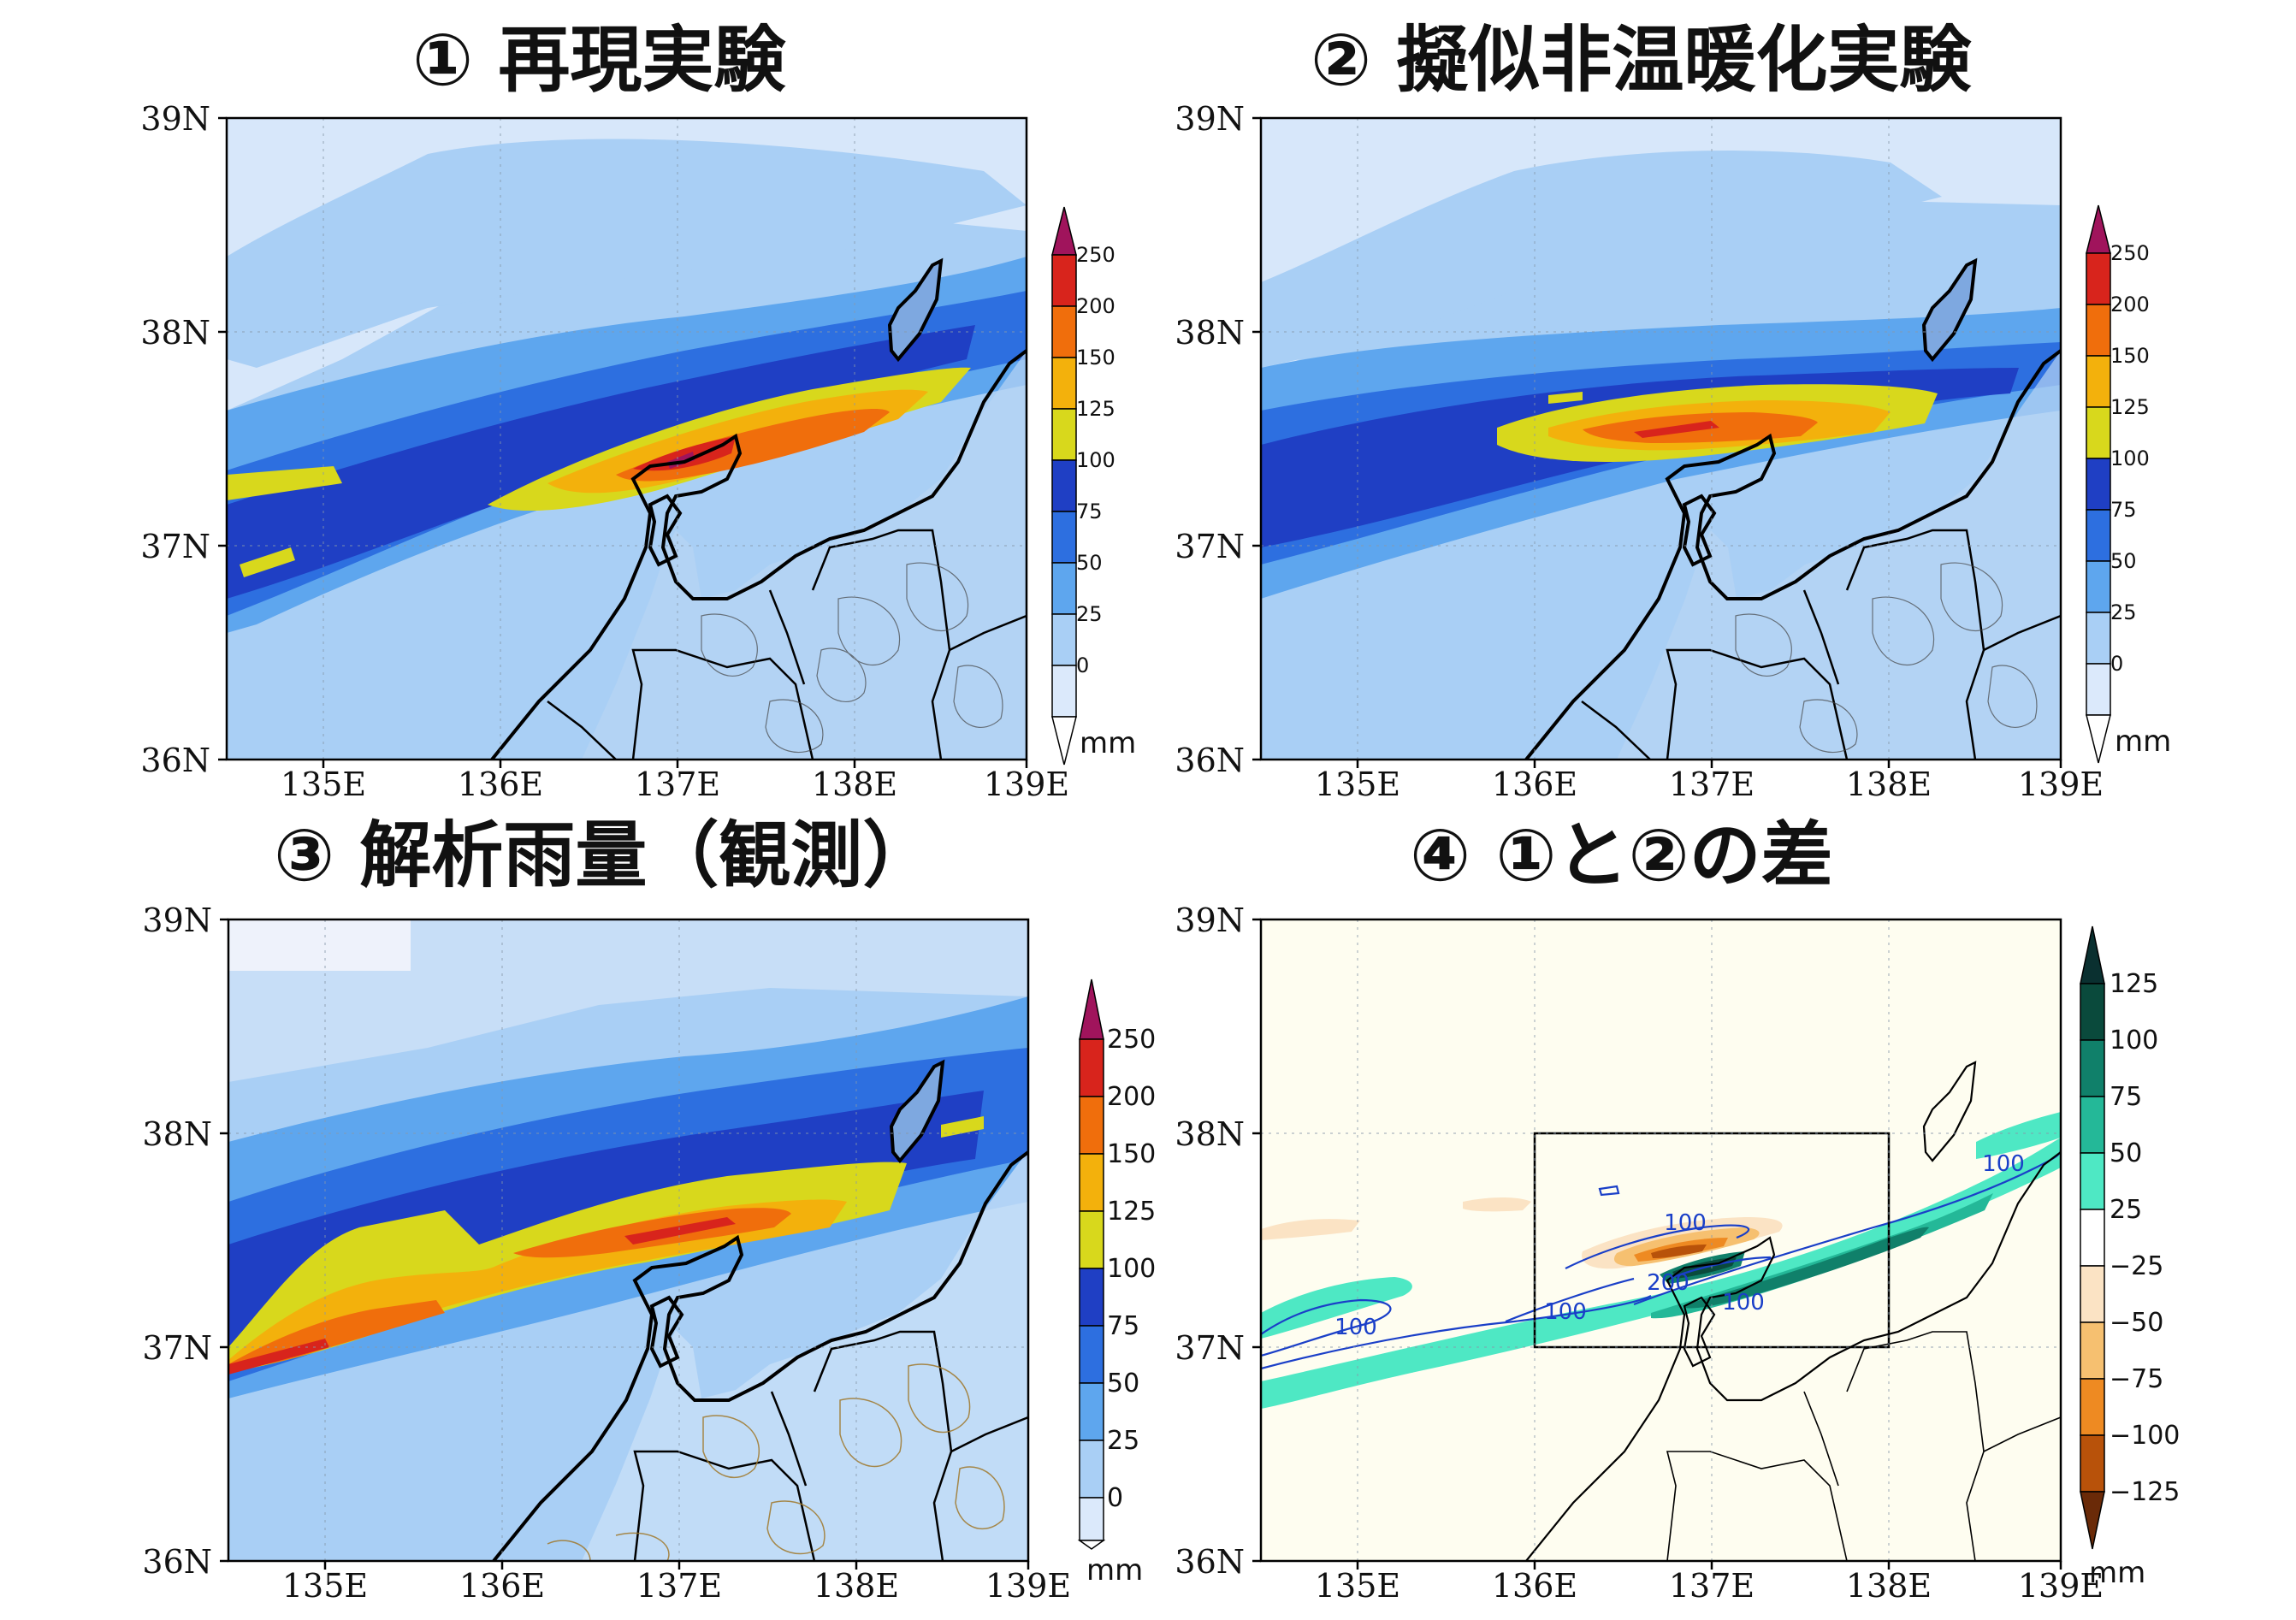 This screenshot has width=2296, height=1620. I want to click on colorbar-label: −25, so click(2137, 1266).